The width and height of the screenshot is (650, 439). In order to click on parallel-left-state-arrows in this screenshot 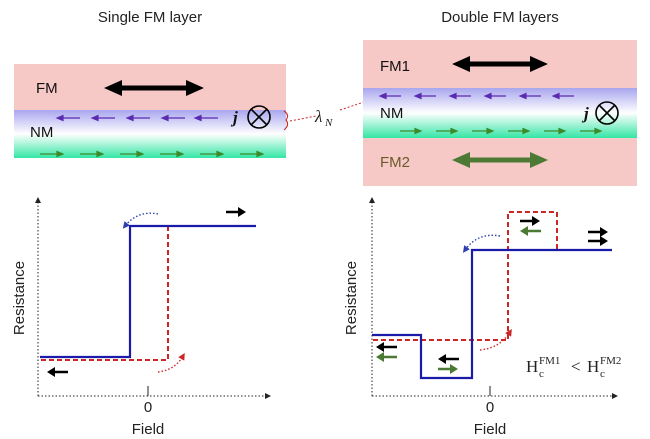, I will do `click(386, 352)`.